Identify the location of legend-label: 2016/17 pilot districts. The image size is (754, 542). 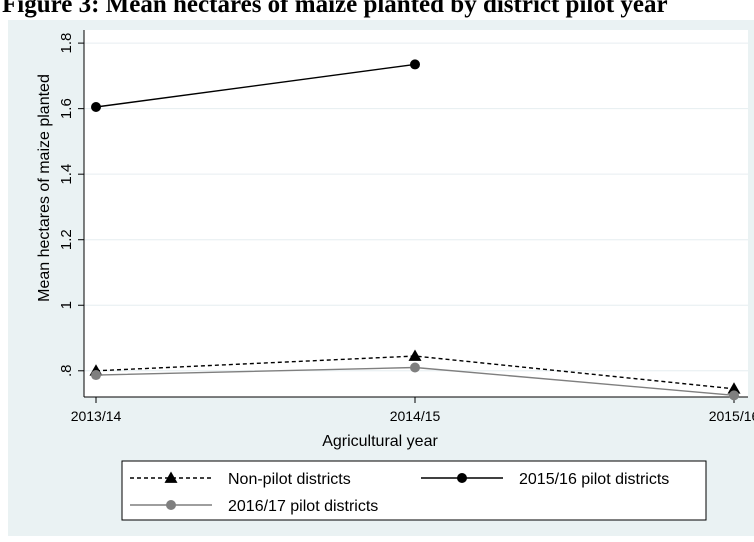
(303, 506).